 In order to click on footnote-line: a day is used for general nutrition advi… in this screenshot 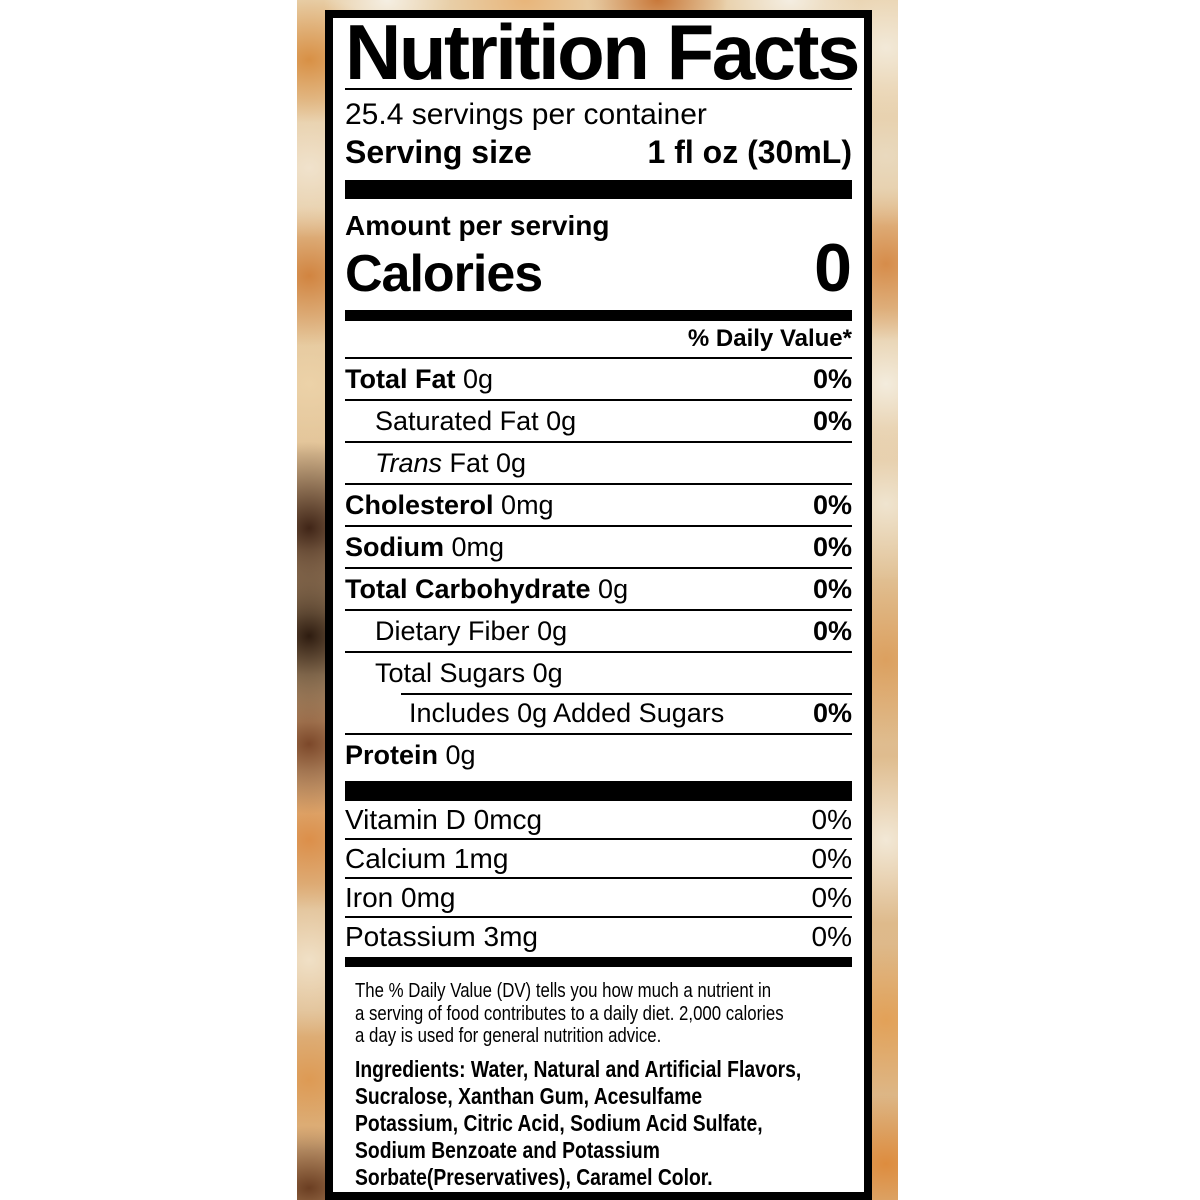, I will do `click(508, 1036)`.